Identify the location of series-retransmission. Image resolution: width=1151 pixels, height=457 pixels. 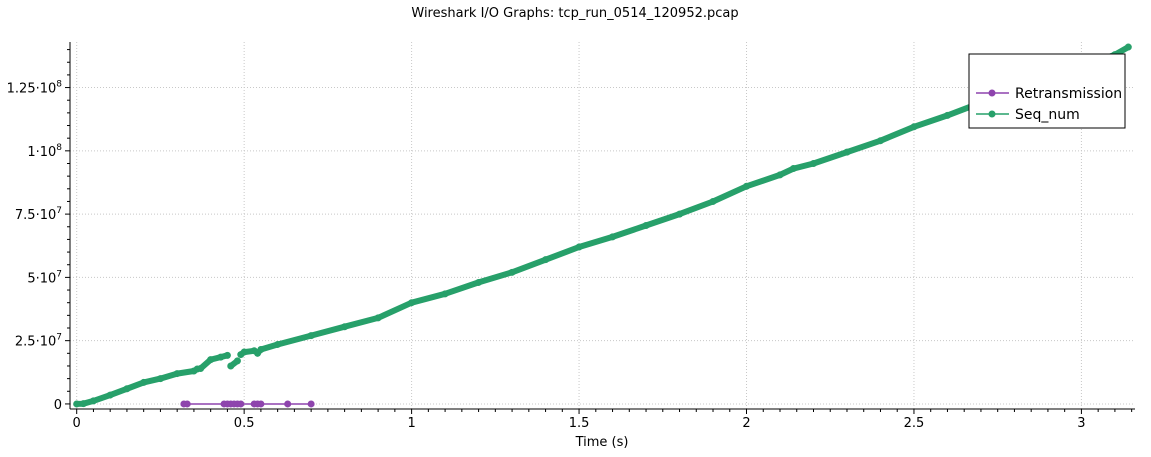
(247, 404).